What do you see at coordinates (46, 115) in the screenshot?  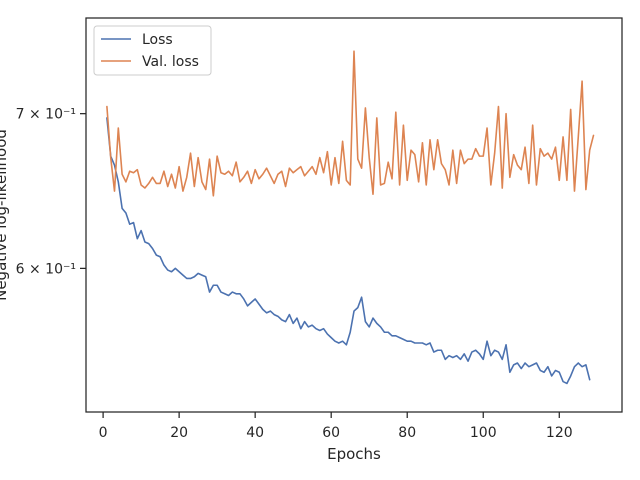 I see `y-tick-label: 7 × 10⁻¹` at bounding box center [46, 115].